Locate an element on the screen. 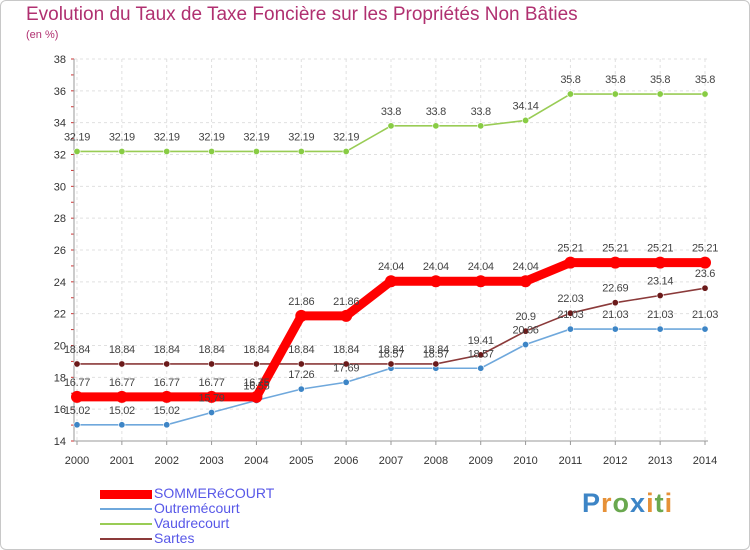 This screenshot has height=550, width=750. data-label-Sartes-2008: 18.84 is located at coordinates (436, 350).